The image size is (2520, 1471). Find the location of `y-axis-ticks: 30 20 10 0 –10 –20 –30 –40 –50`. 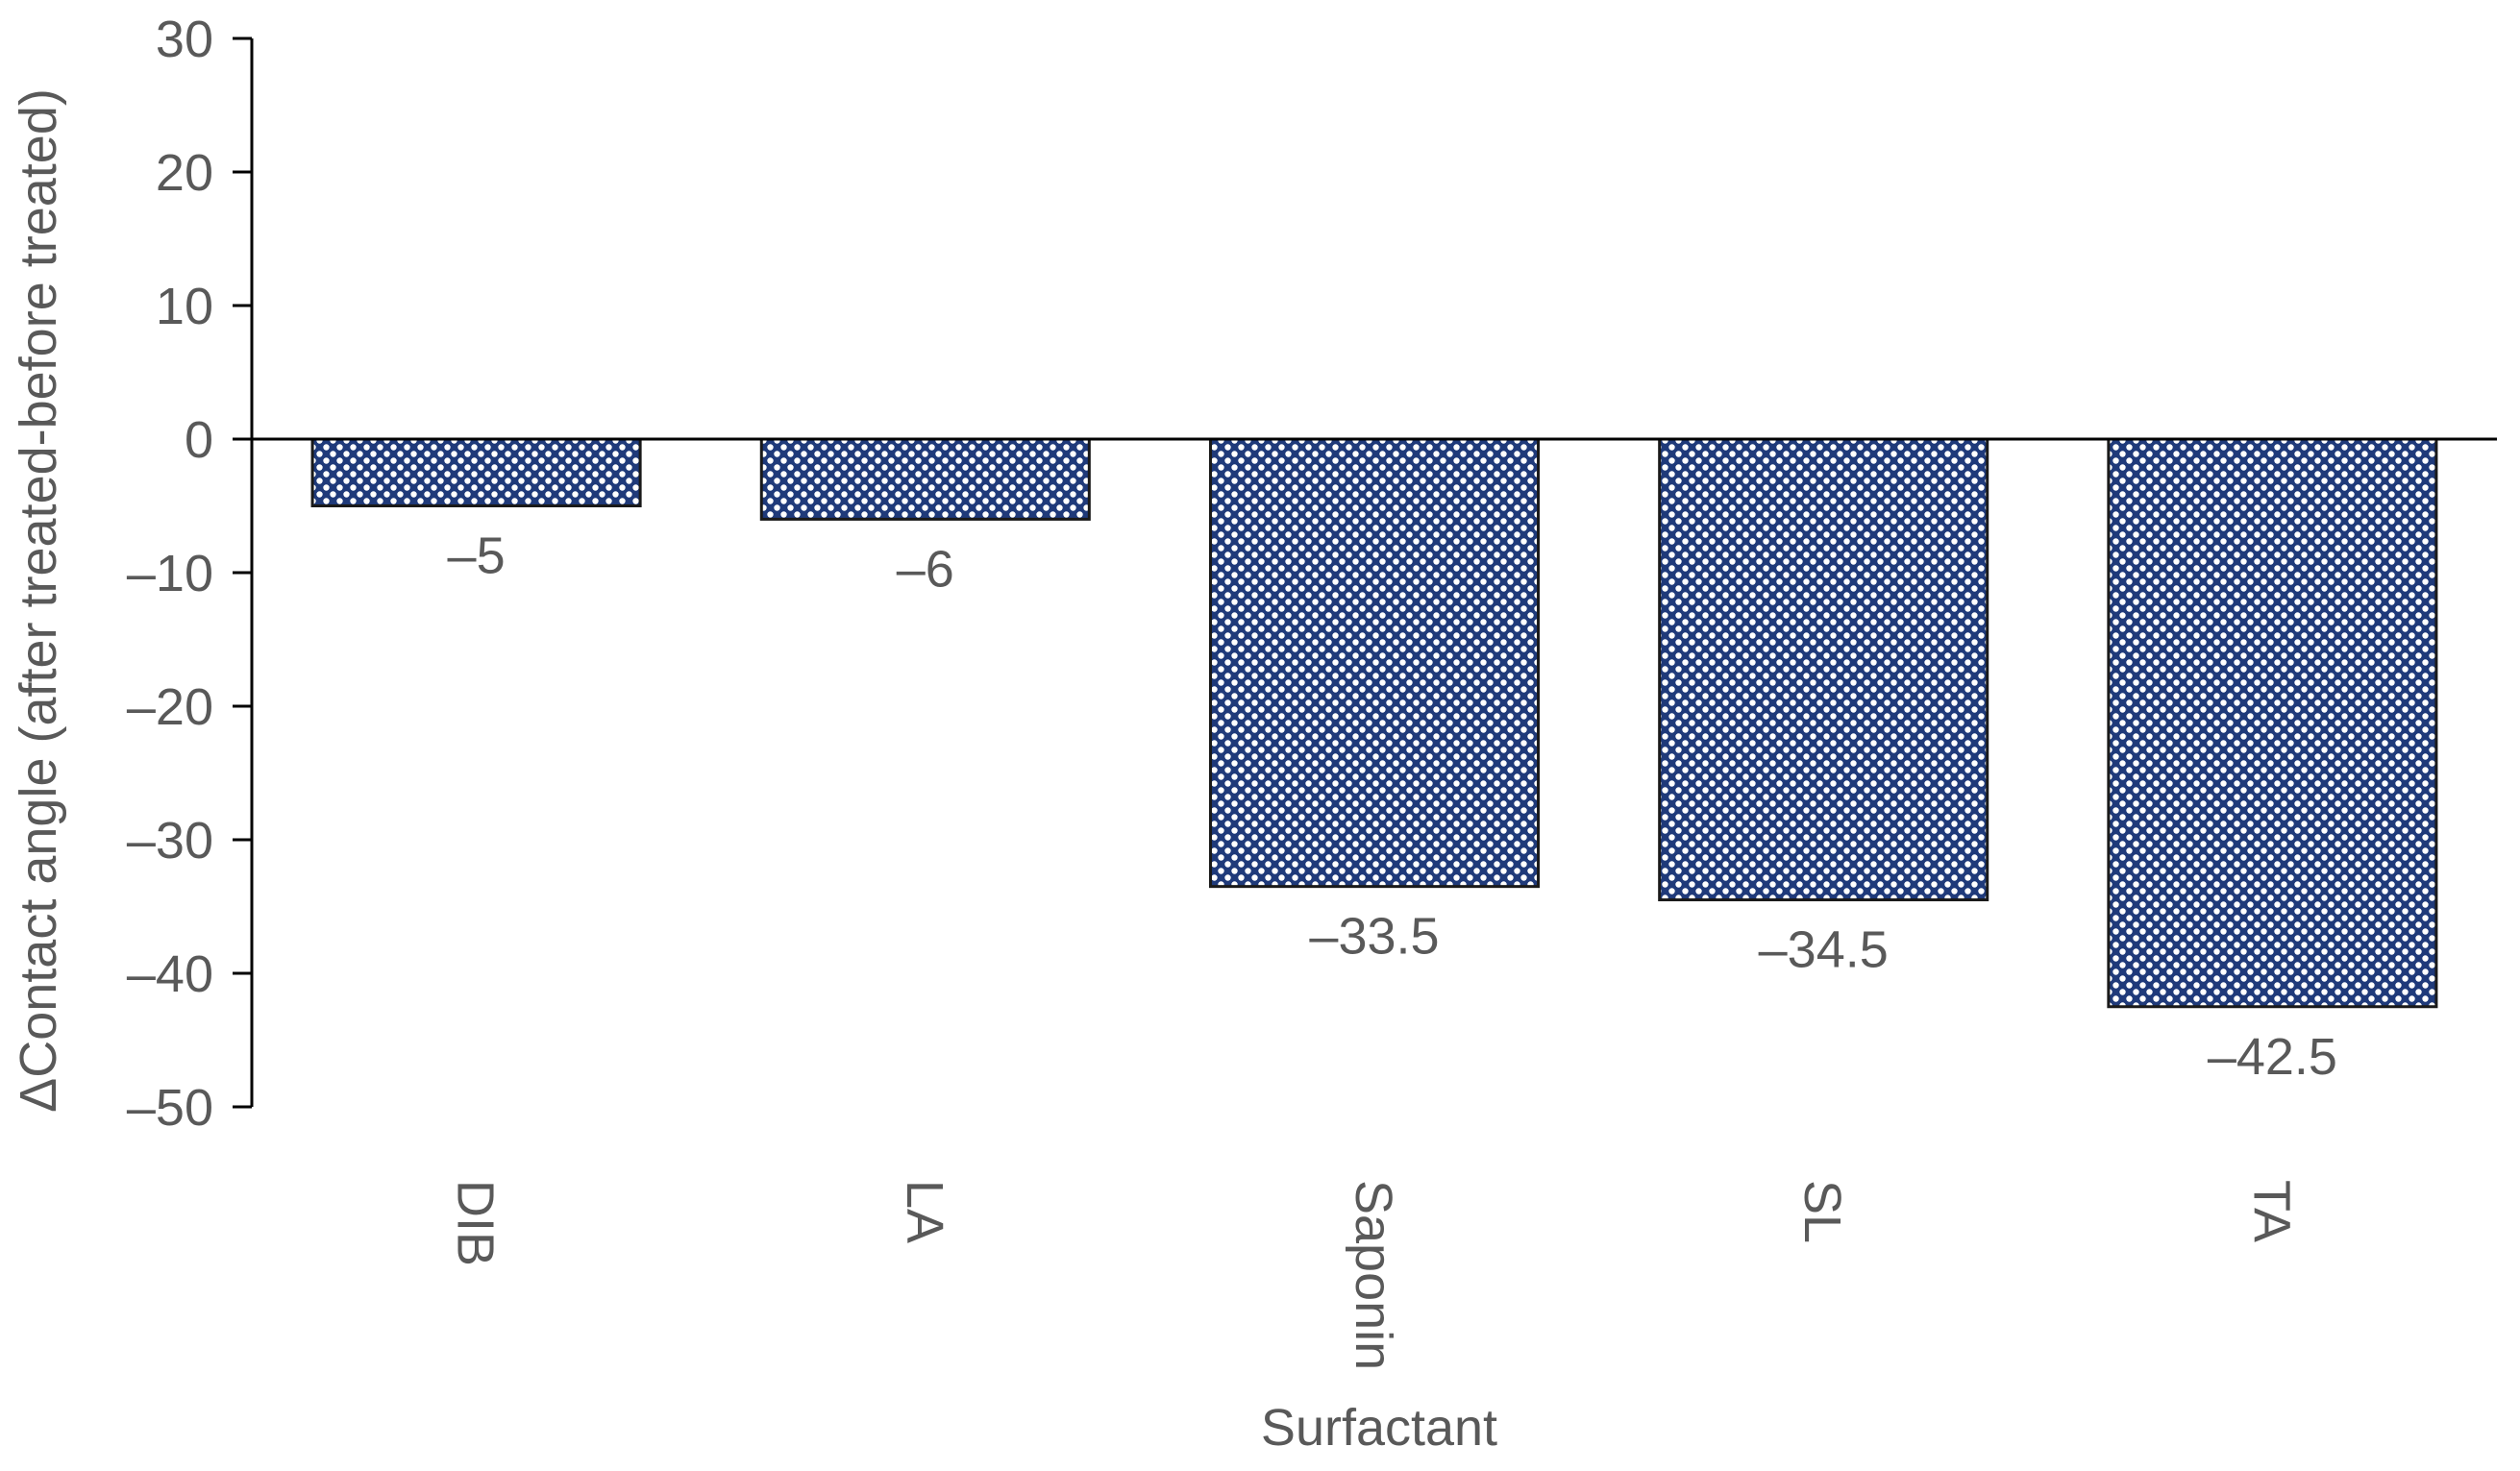

y-axis-ticks: 30 20 10 0 –10 –20 –30 –40 –50 is located at coordinates (190, 574).